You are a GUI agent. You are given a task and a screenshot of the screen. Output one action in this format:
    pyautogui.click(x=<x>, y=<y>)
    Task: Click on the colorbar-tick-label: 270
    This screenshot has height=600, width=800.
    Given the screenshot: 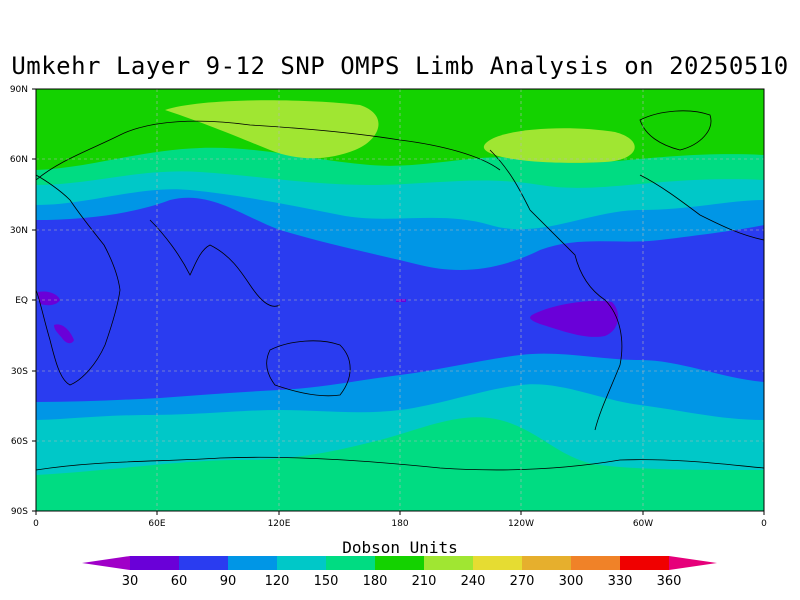 What is the action you would take?
    pyautogui.click(x=522, y=581)
    